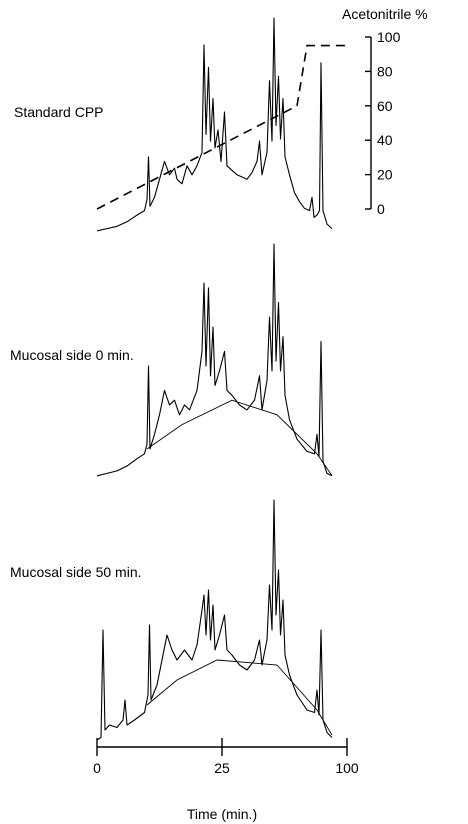  Describe the element at coordinates (59, 112) in the screenshot. I see `panel-label-standard-cpp: Standard CPP` at that location.